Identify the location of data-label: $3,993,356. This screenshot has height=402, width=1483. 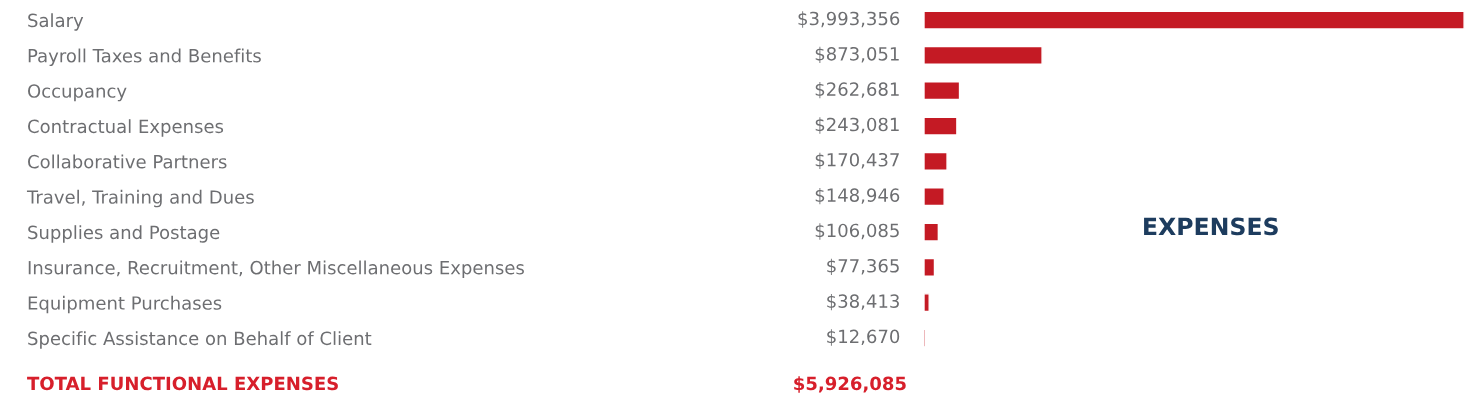
(849, 19).